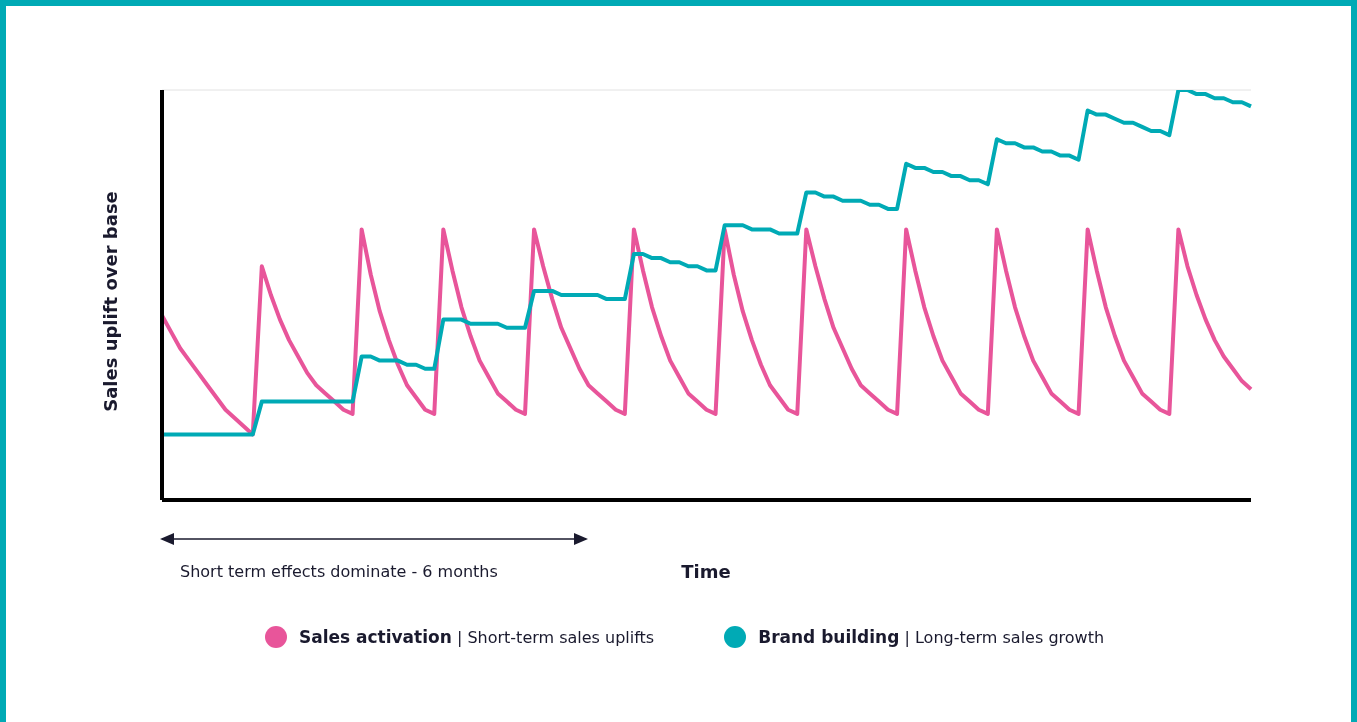 This screenshot has height=722, width=1357. I want to click on y-axis-title: Sales uplift over base, so click(110, 302).